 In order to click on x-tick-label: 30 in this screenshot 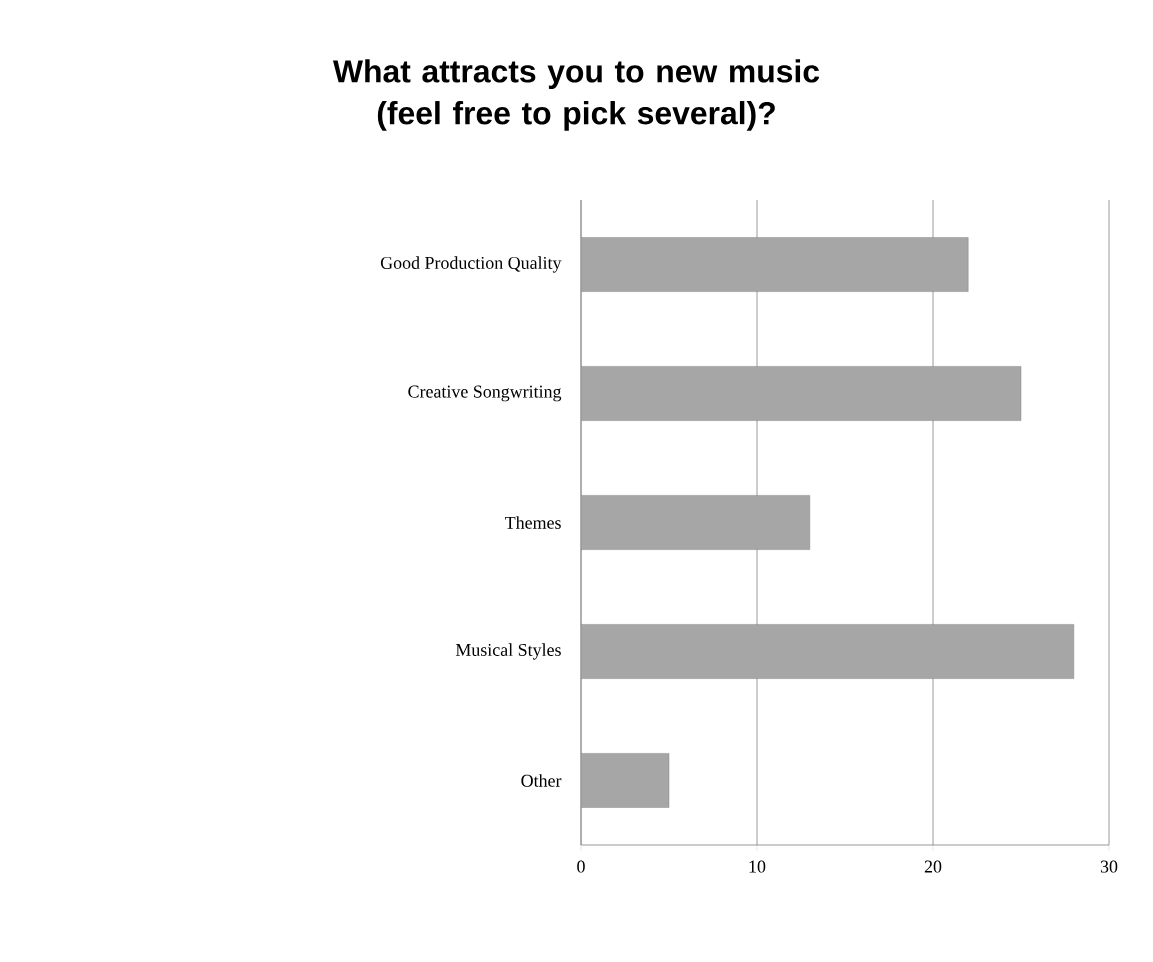, I will do `click(1109, 866)`.